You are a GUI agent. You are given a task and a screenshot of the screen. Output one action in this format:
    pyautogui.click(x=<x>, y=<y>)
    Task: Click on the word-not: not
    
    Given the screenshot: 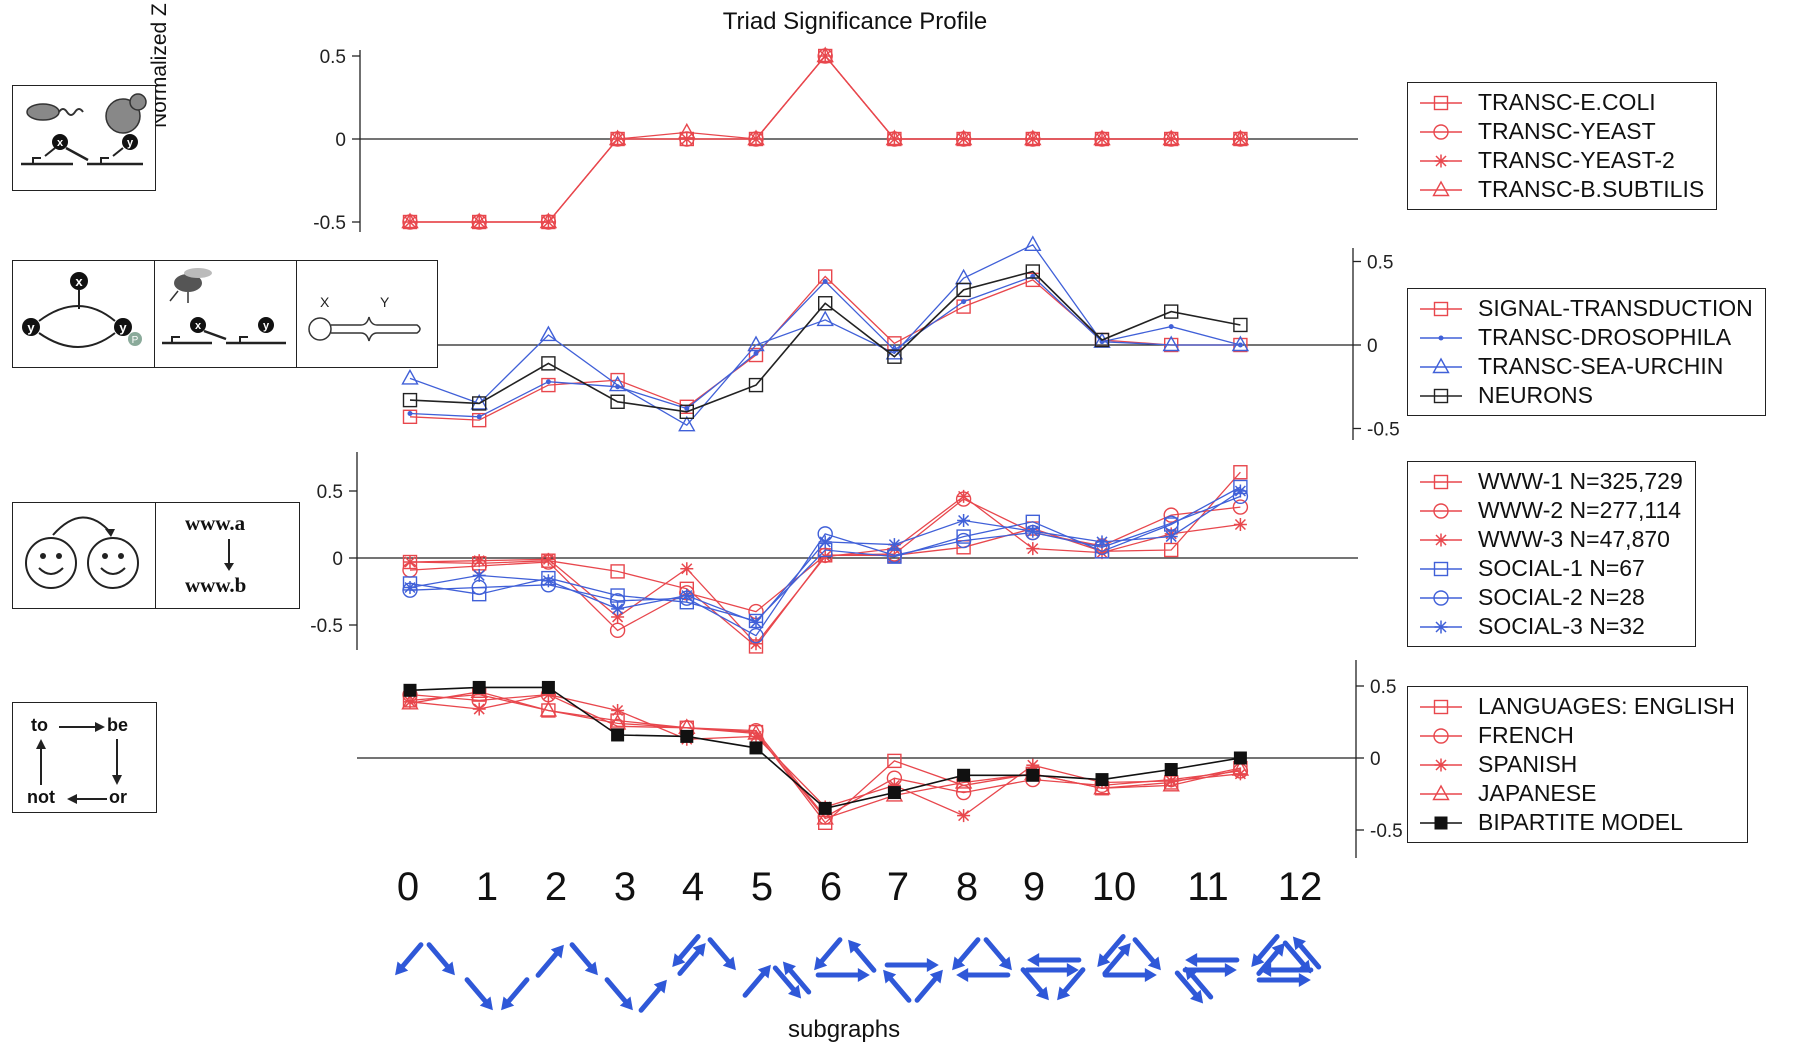 What is the action you would take?
    pyautogui.click(x=41, y=797)
    